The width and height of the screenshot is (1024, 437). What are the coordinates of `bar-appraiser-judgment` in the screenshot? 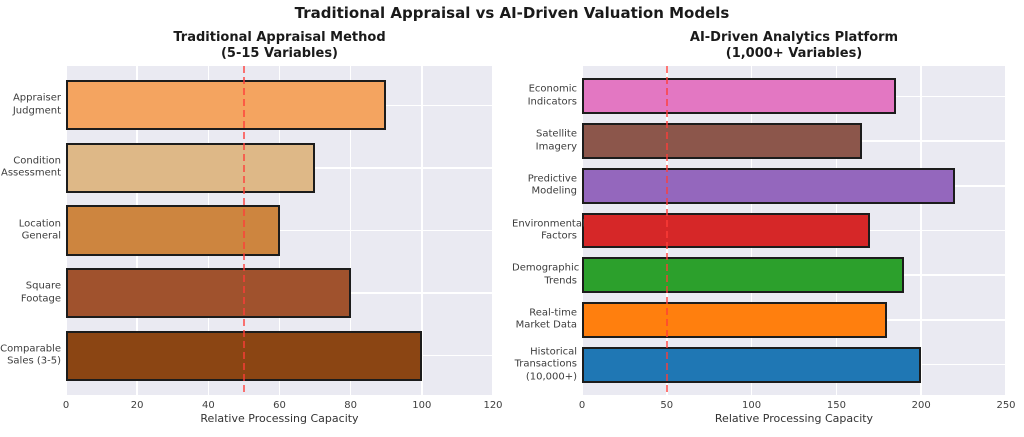 It's located at (226, 105).